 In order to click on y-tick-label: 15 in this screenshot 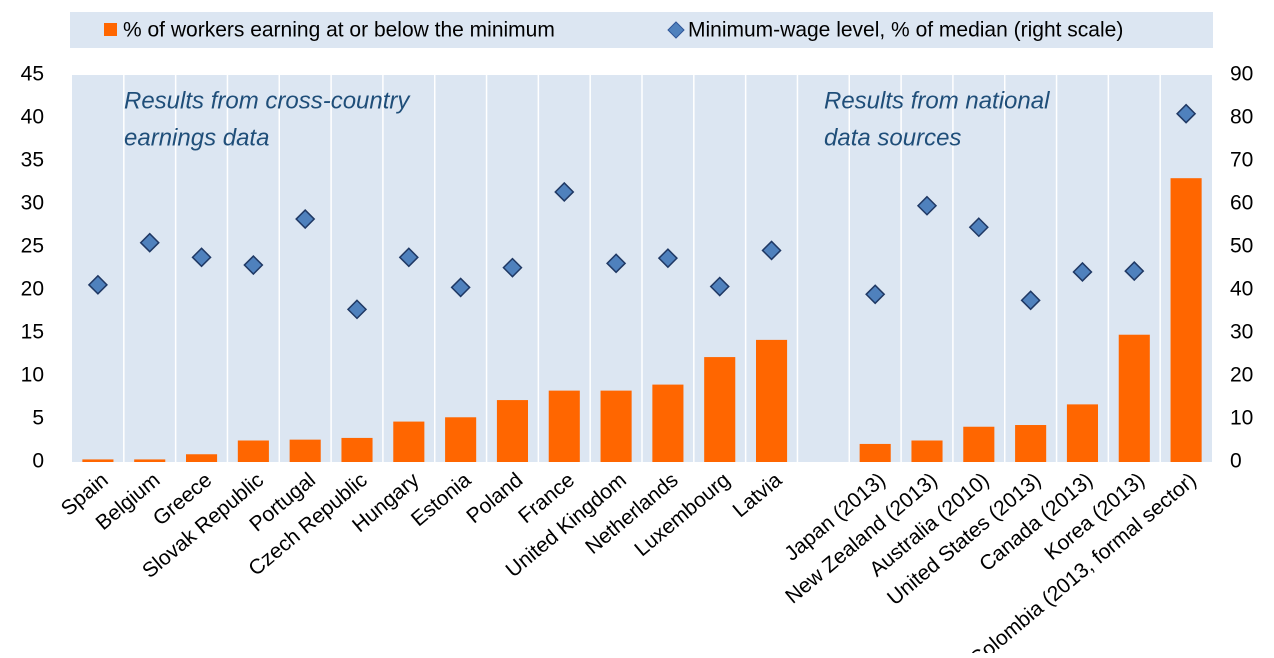, I will do `click(32, 332)`.